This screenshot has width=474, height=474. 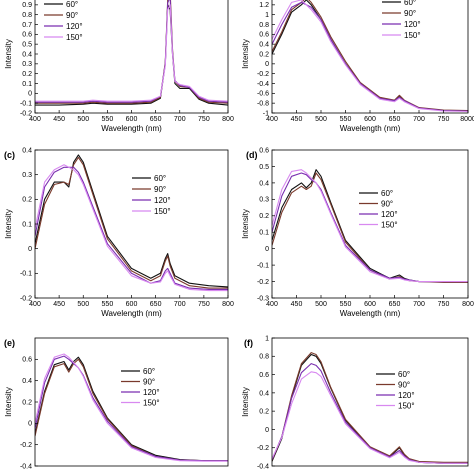 What do you see at coordinates (27, 25) in the screenshot?
I see `y-tick-label: 0.7` at bounding box center [27, 25].